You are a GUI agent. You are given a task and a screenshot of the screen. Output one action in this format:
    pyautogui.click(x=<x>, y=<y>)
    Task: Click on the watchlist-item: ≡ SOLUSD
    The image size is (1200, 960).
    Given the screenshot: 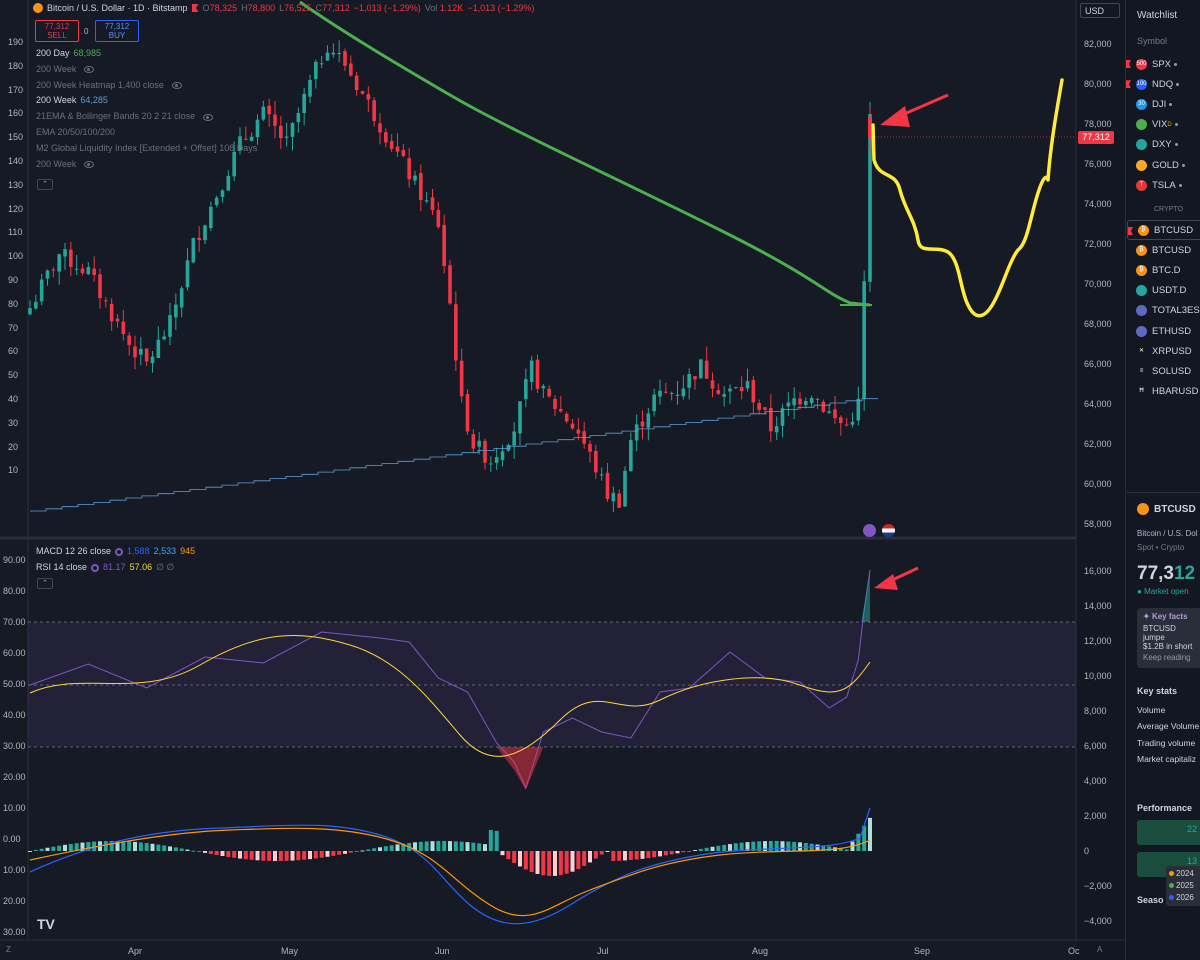 What is the action you would take?
    pyautogui.click(x=1163, y=371)
    